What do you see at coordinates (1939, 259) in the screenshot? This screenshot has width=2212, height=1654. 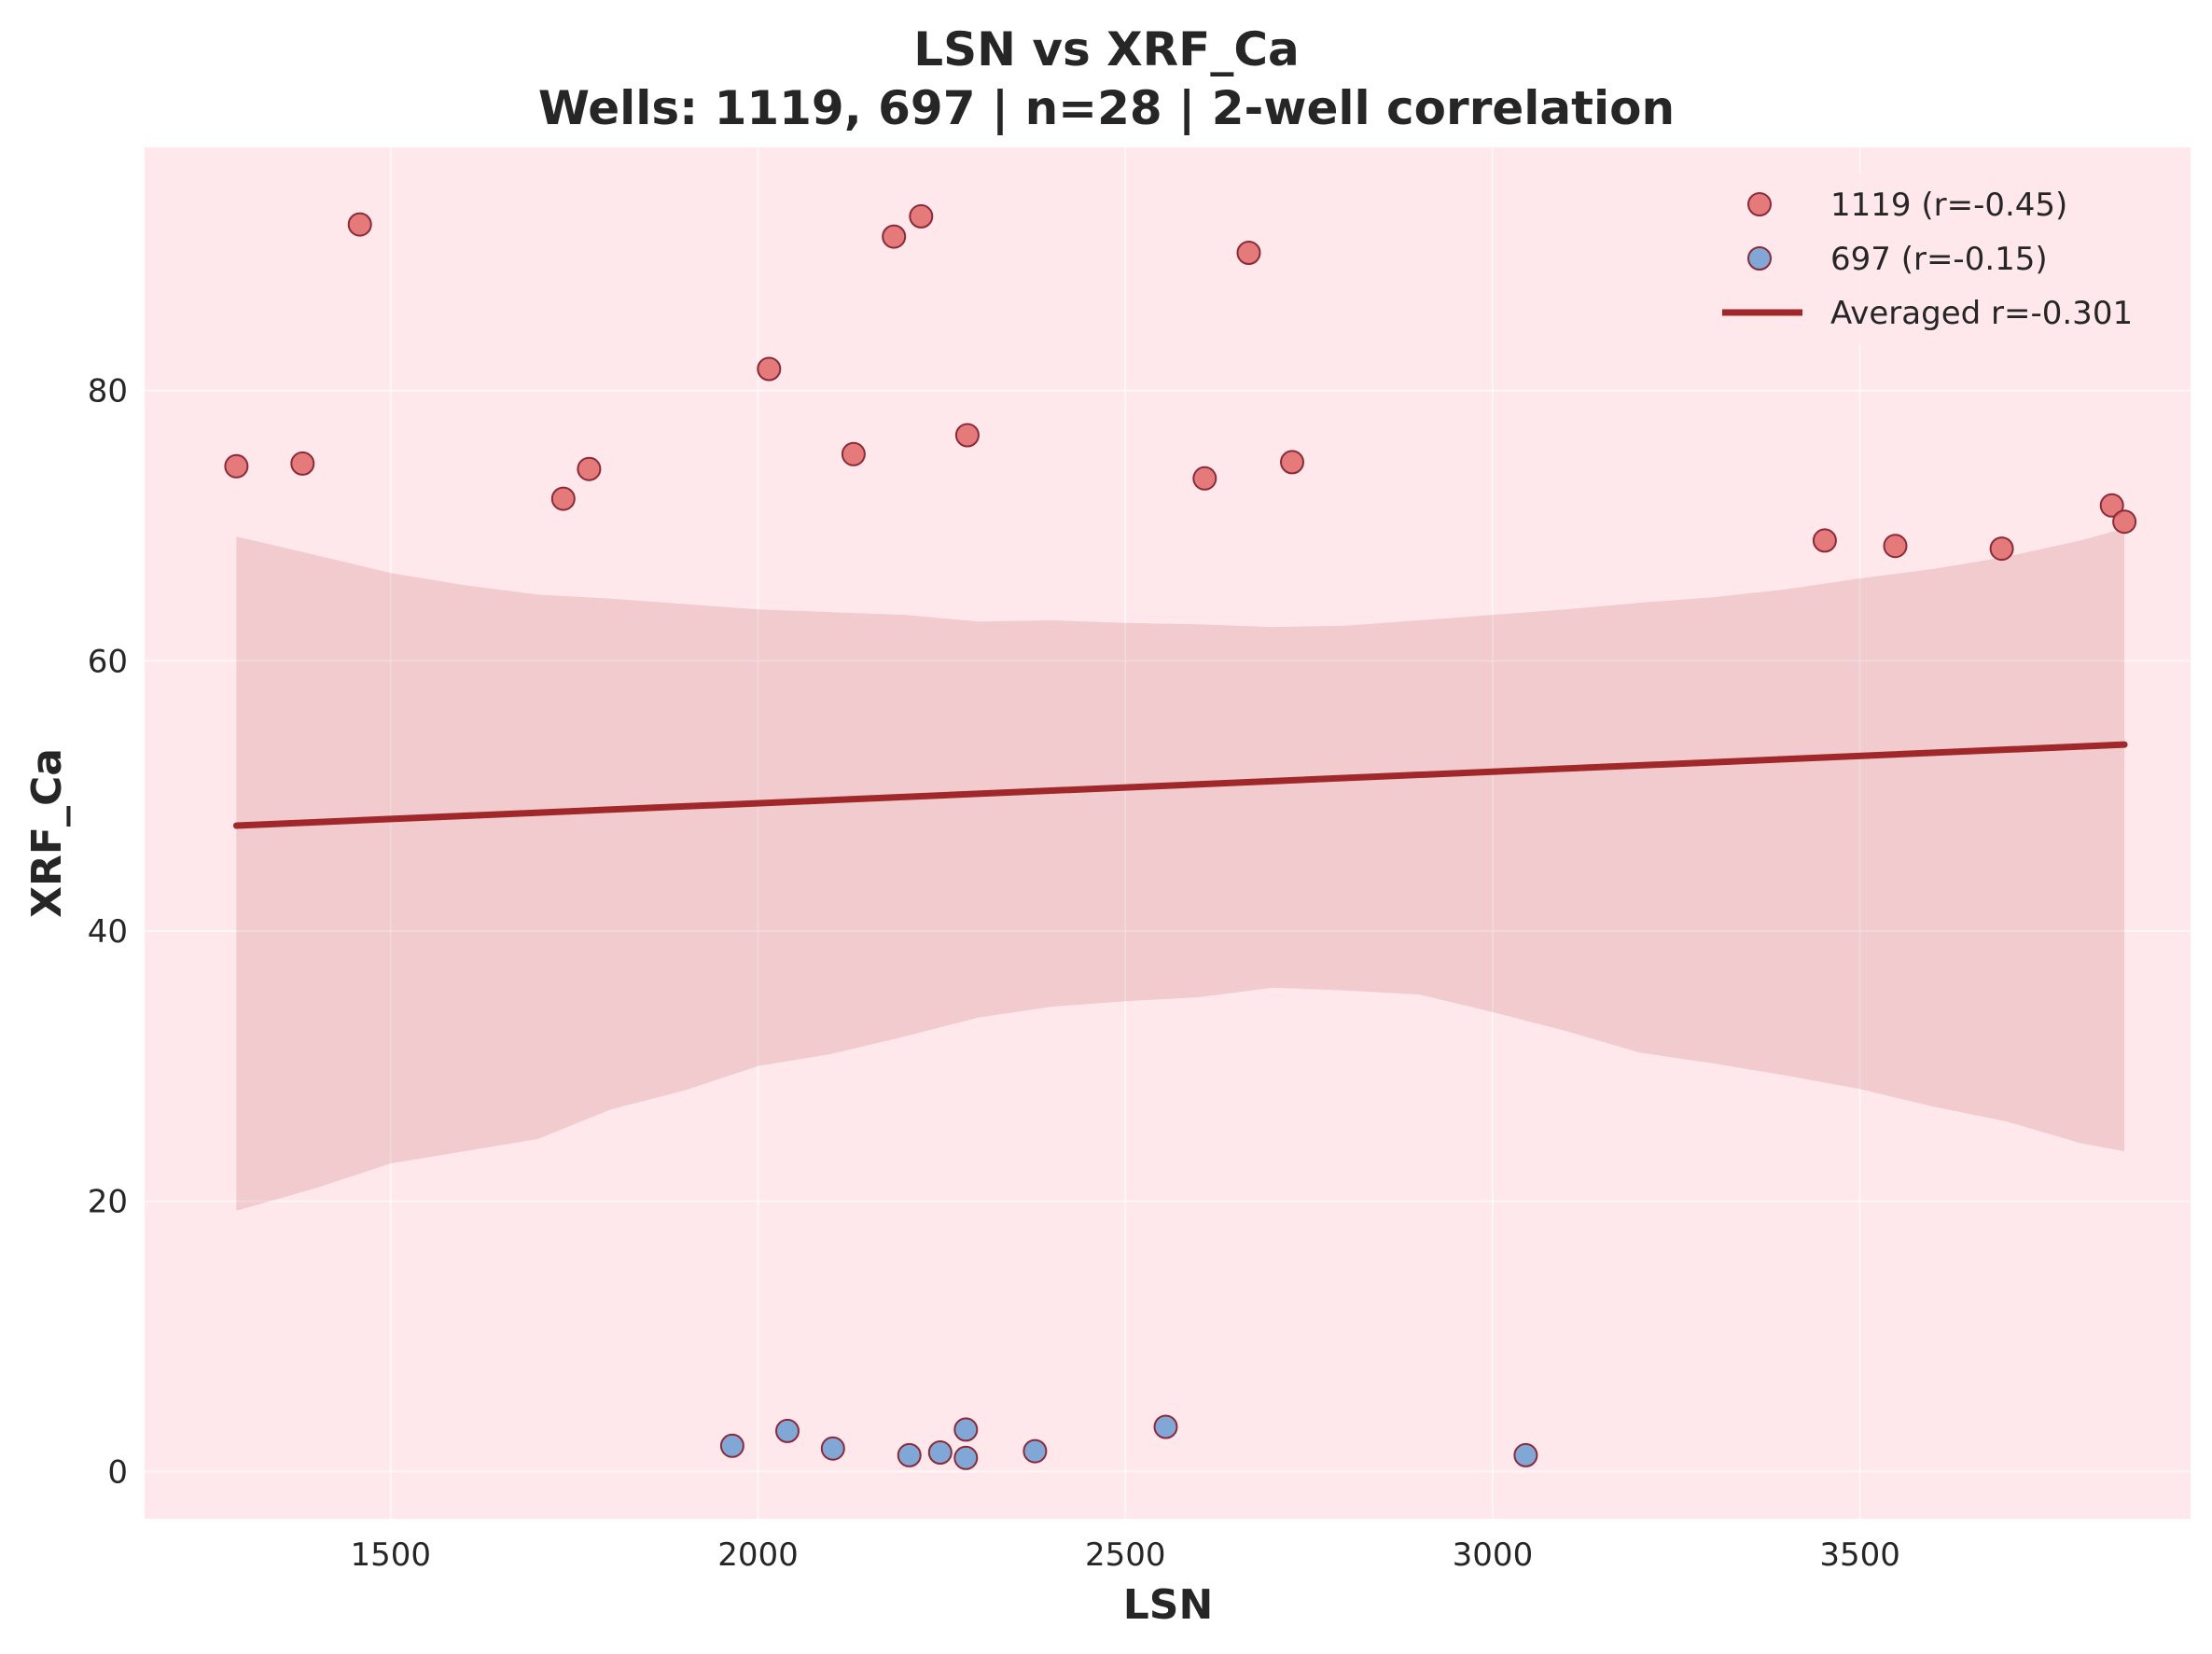 I see `legend-label-697: 697 (r=-0.15)` at bounding box center [1939, 259].